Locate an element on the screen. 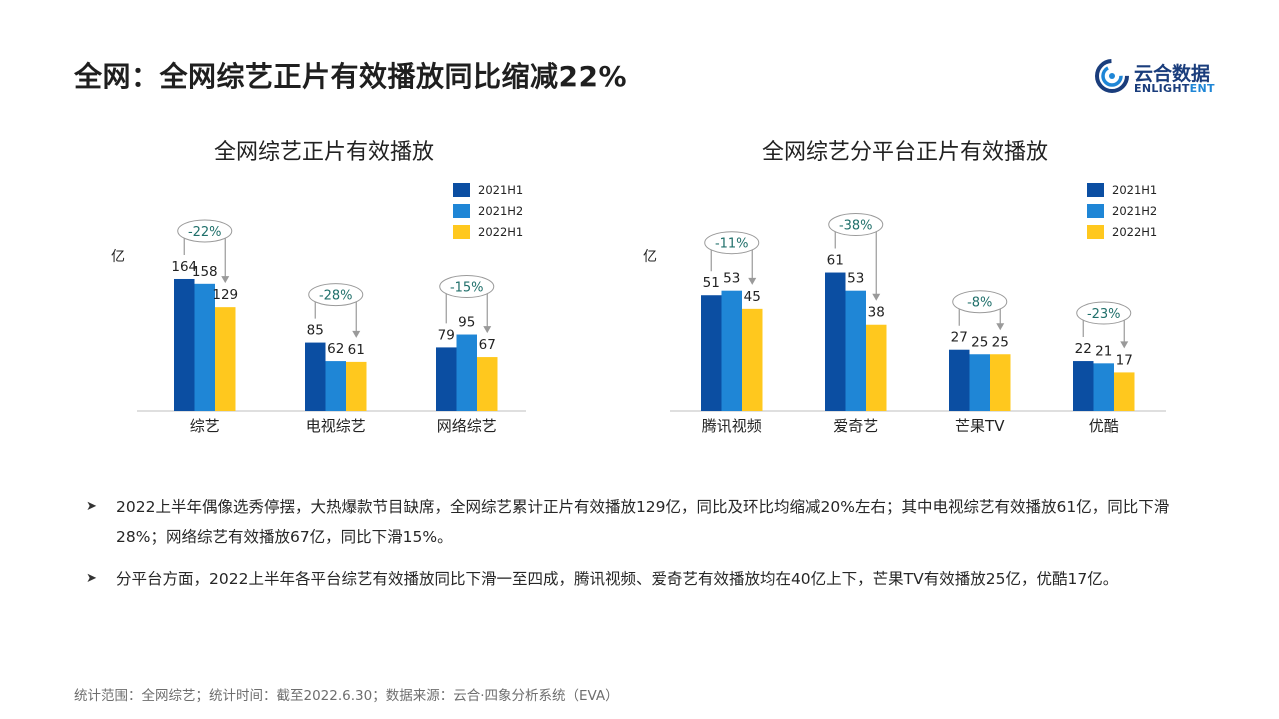 This screenshot has width=1279, height=719. data-label: 22 is located at coordinates (1083, 349).